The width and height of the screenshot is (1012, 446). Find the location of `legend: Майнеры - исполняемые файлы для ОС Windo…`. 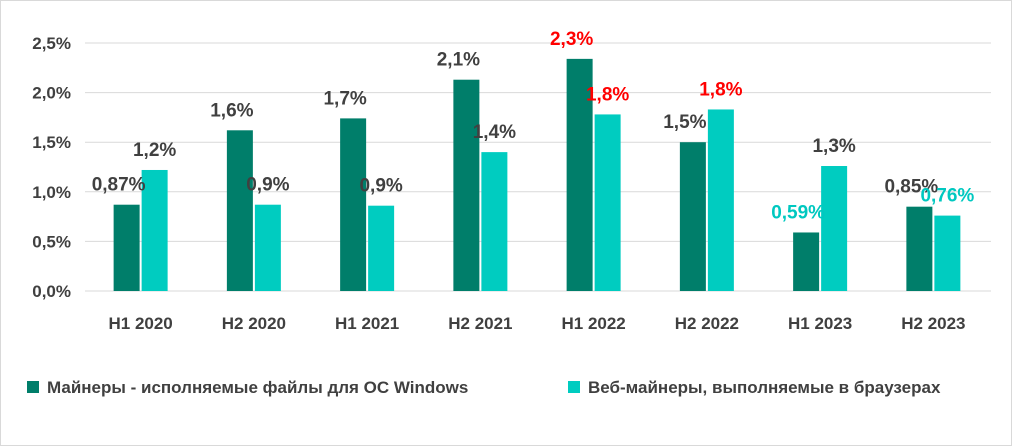

legend: Майнеры - исполняемые файлы для ОС Windo… is located at coordinates (484, 387).